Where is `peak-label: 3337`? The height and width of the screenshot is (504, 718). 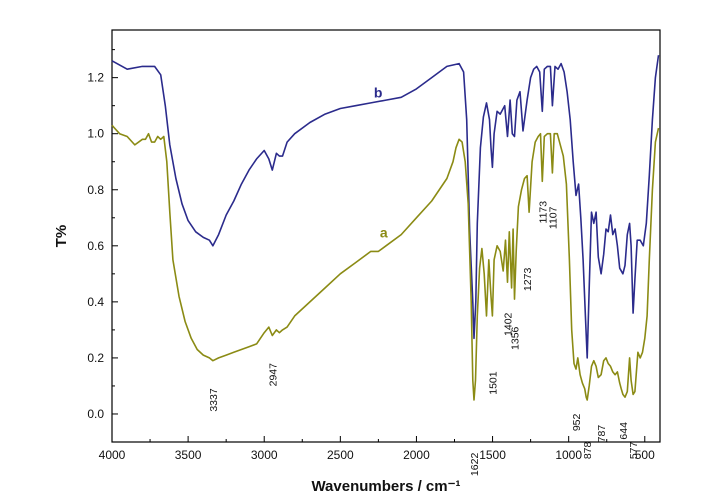
peak-label: 3337 is located at coordinates (214, 400).